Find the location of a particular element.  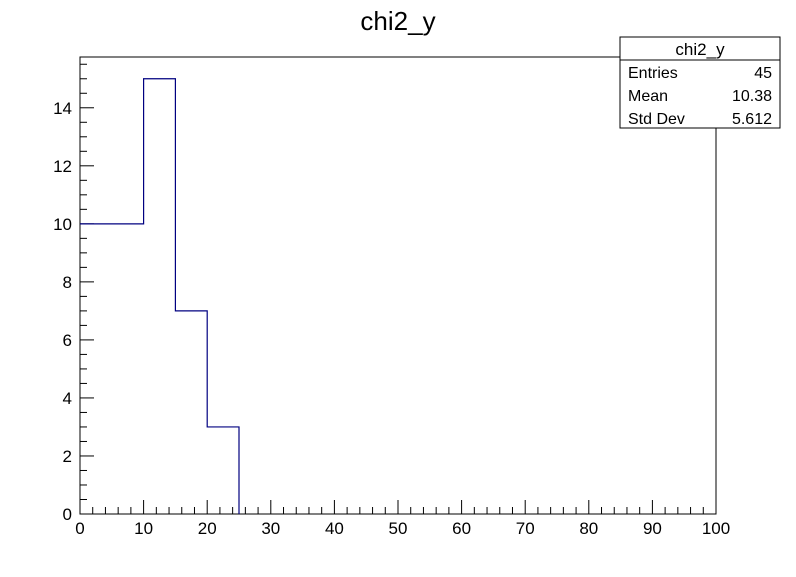

y-tick-label: 2 is located at coordinates (67, 456).